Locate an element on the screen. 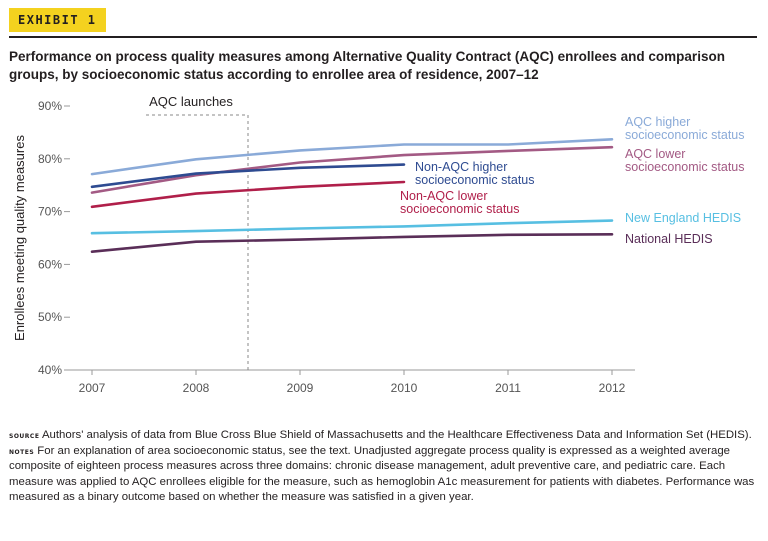 Image resolution: width=768 pixels, height=541 pixels. annotation-label: AQC launches is located at coordinates (191, 101).